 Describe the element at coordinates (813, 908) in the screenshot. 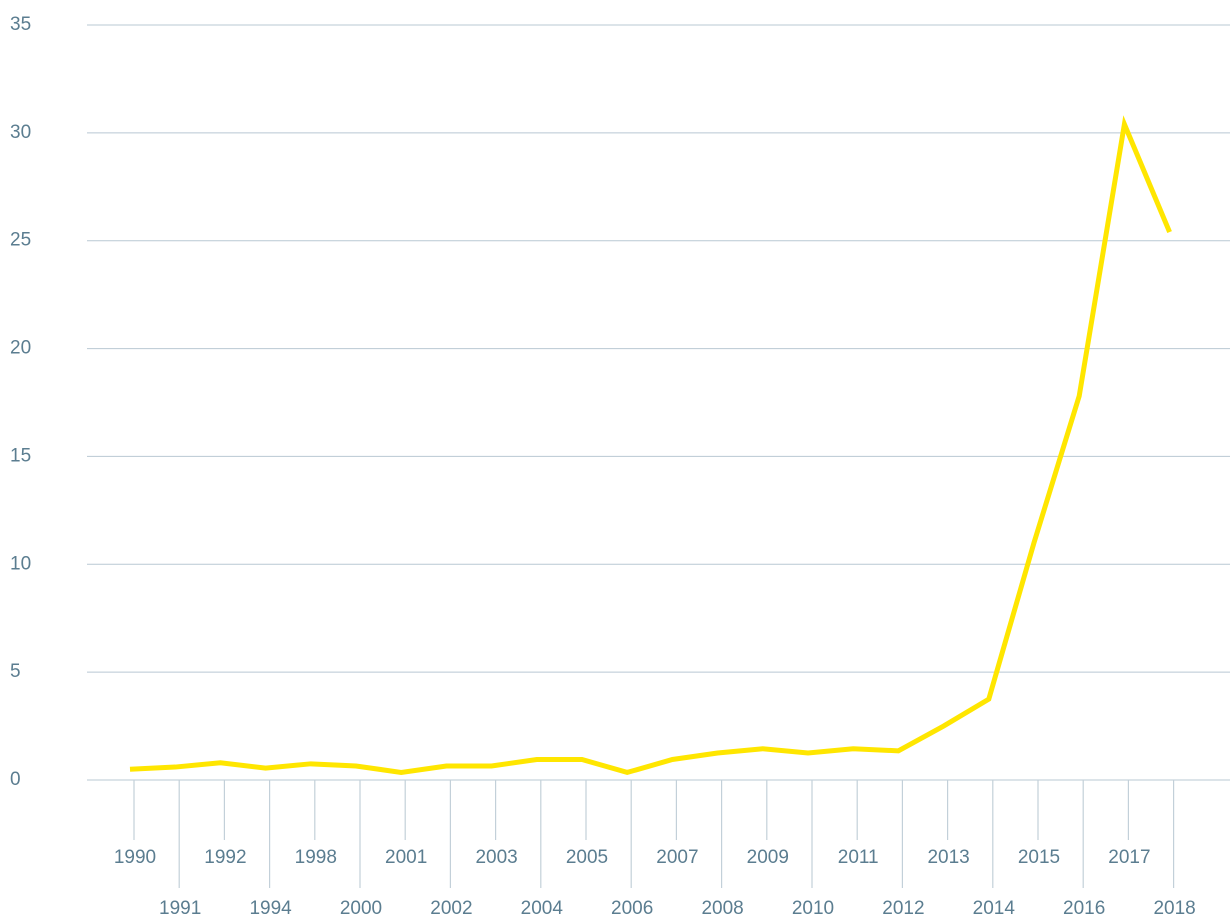

I see `x-tick-label: 2010` at that location.